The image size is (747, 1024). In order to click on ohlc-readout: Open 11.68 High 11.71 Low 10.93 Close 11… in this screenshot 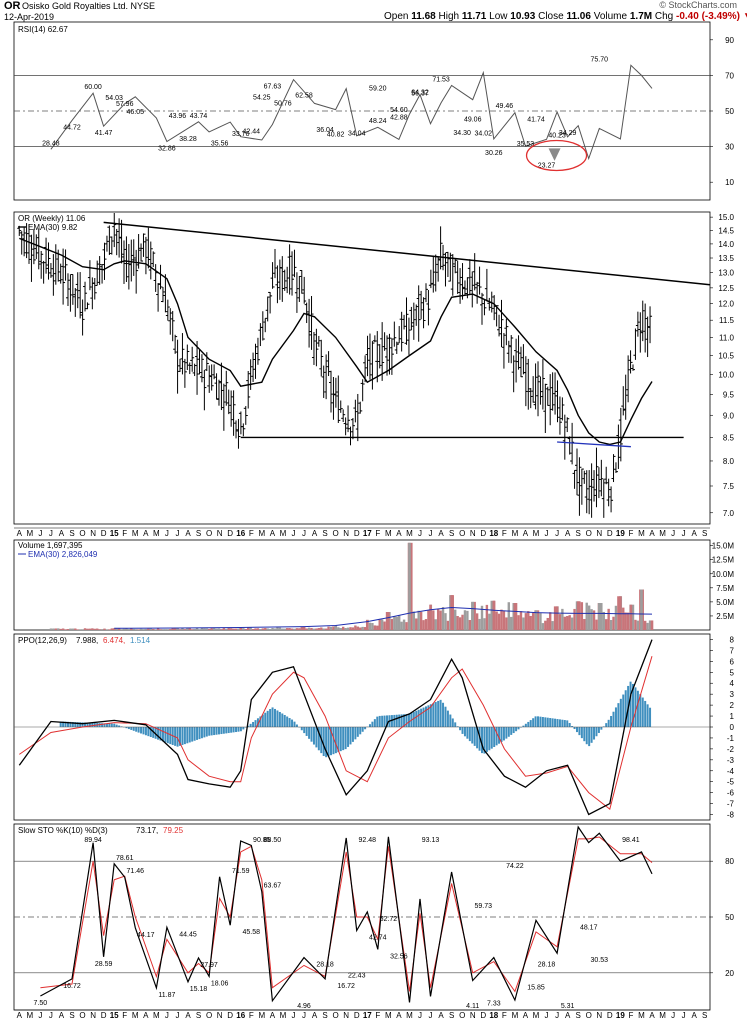, I will do `click(565, 16)`.